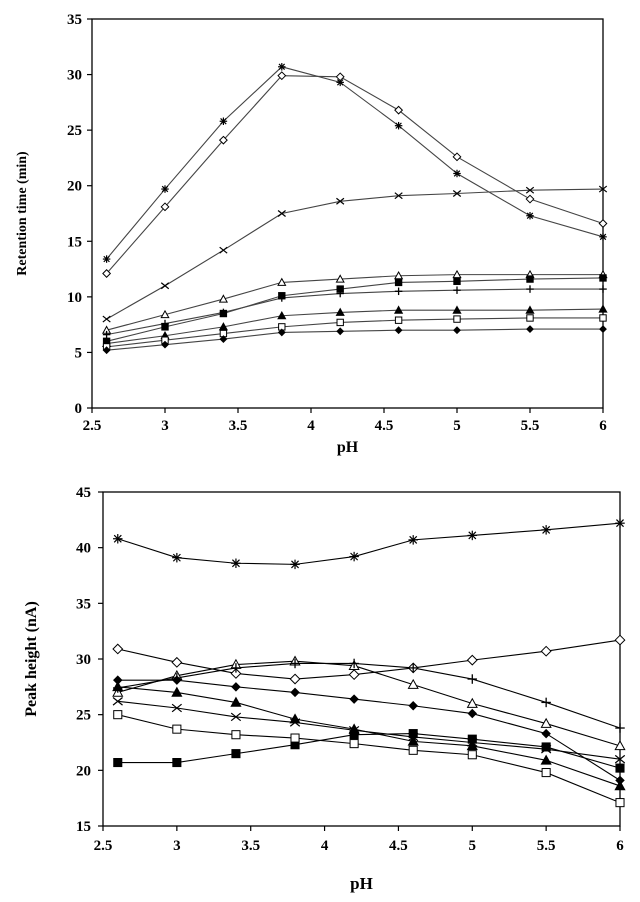  What do you see at coordinates (354, 312) in the screenshot?
I see `series-markers-plus` at bounding box center [354, 312].